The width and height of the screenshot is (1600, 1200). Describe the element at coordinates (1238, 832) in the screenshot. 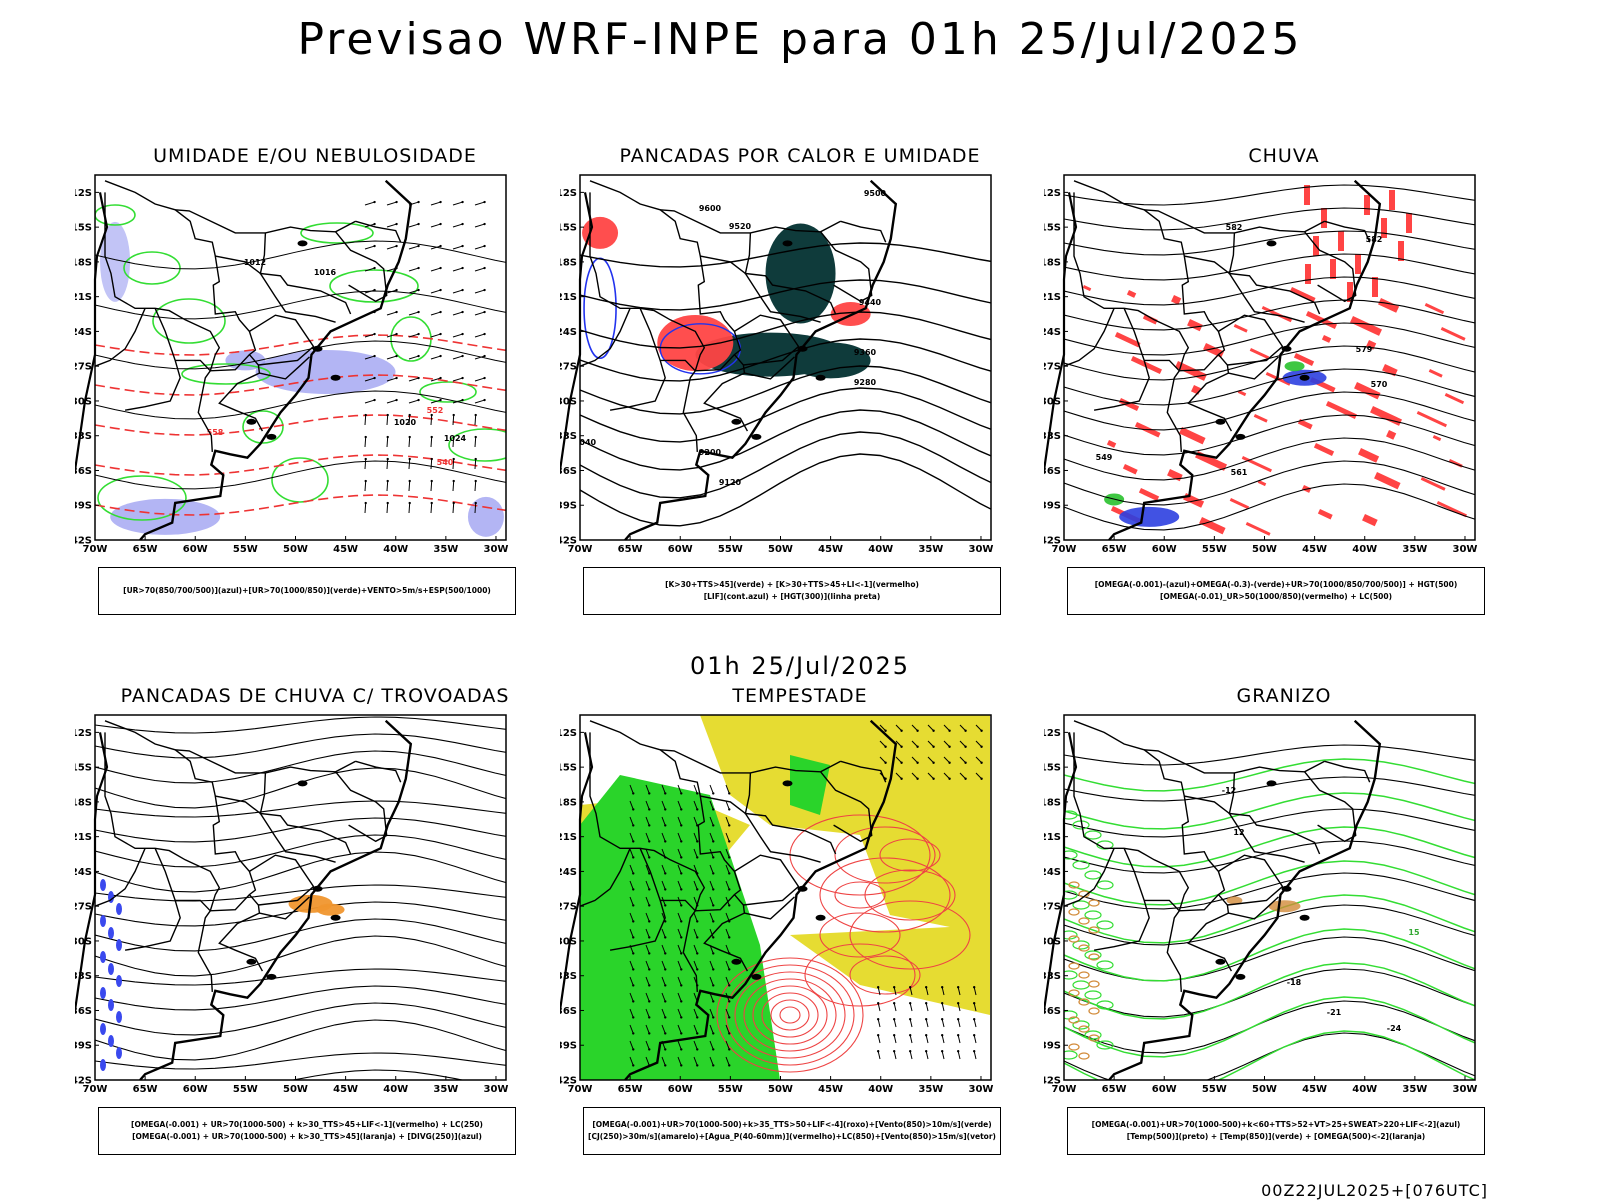

I see `contour-label: 12` at that location.